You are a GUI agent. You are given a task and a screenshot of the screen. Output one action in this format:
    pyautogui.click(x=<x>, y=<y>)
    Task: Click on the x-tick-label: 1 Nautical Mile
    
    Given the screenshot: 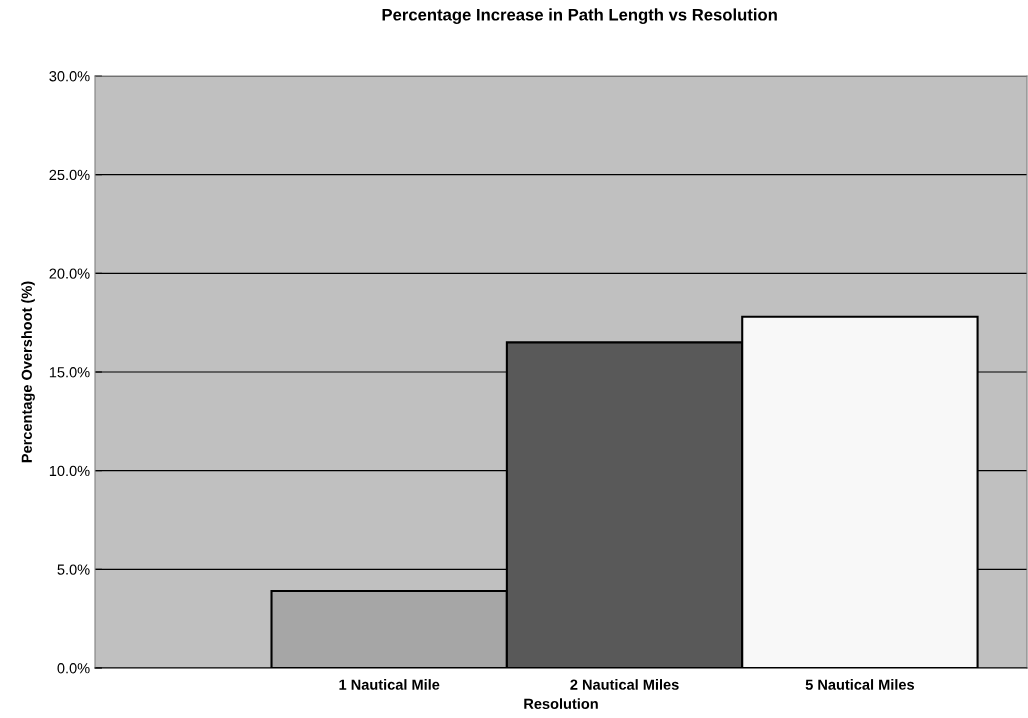 What is the action you would take?
    pyautogui.click(x=389, y=684)
    